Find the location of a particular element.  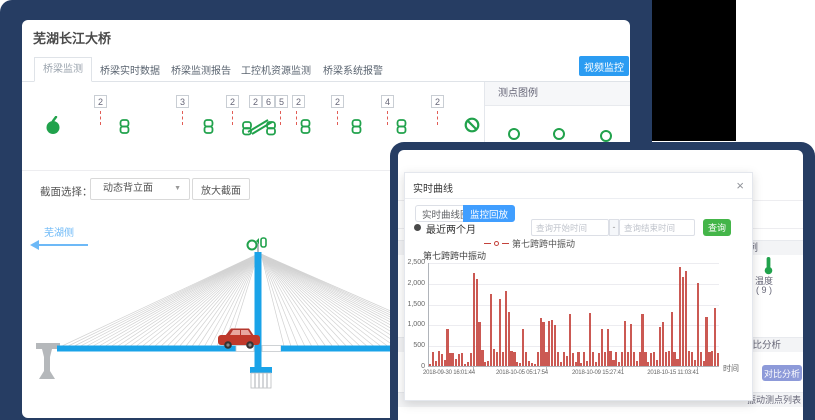

chart-plot-area is located at coordinates (574, 316).